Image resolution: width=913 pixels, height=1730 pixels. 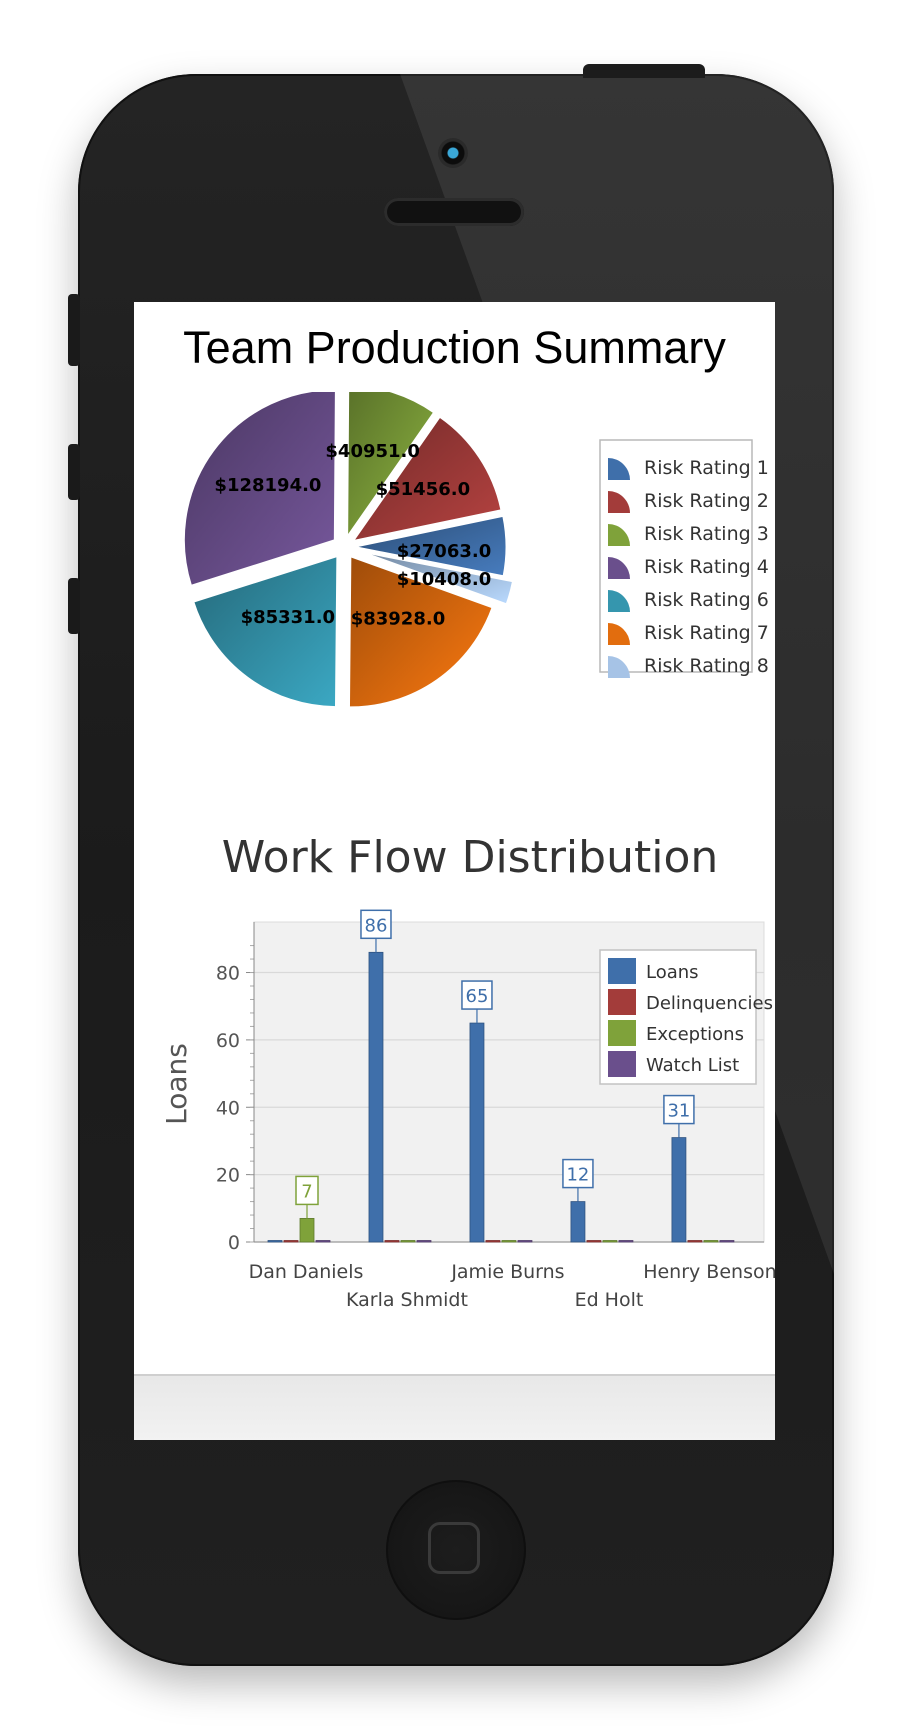 I want to click on x-tick-label: Jamie Burns, so click(x=507, y=1272).